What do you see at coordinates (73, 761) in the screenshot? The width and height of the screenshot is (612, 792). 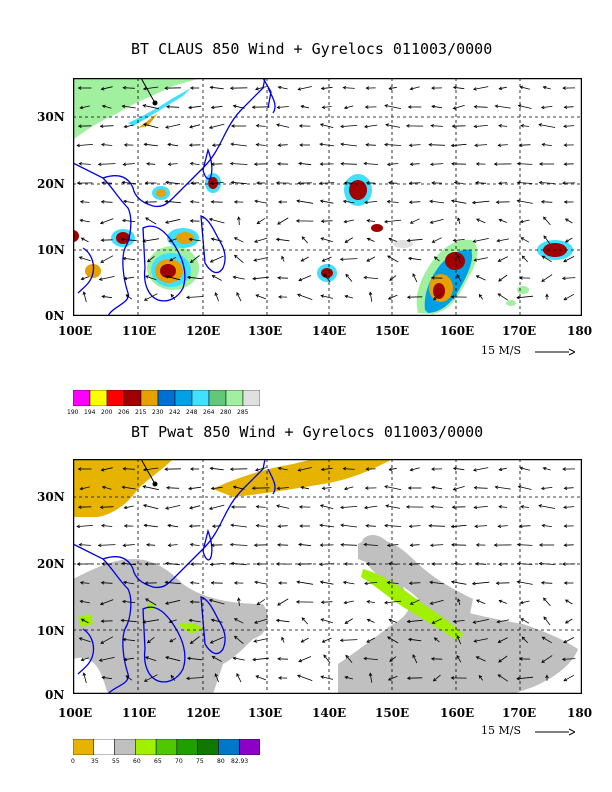 I see `cbar2-label: 0` at bounding box center [73, 761].